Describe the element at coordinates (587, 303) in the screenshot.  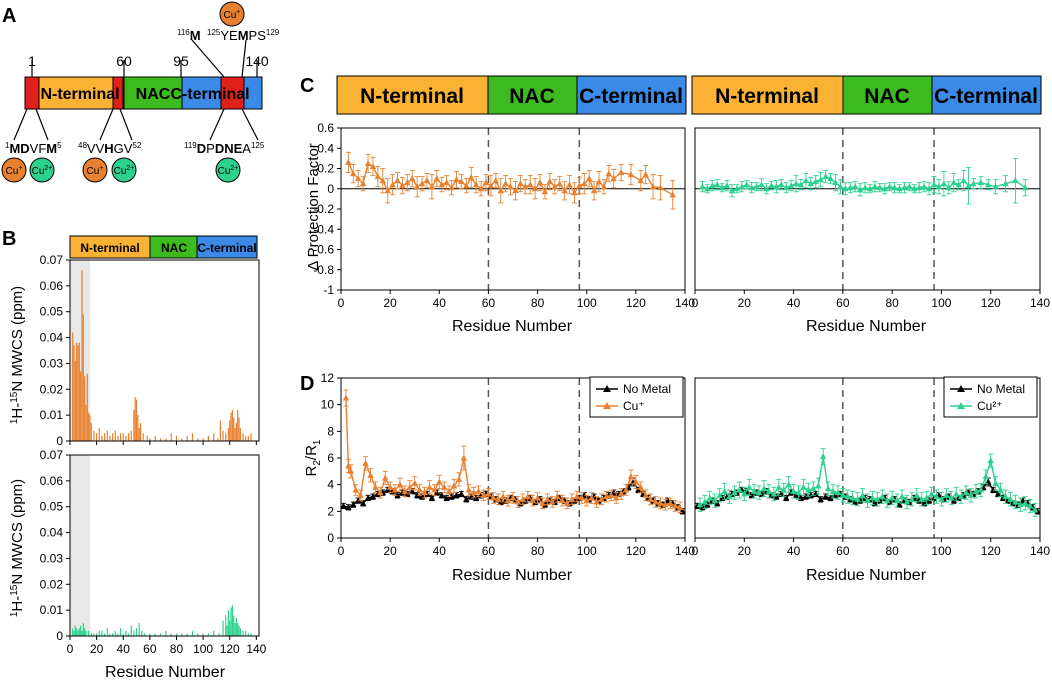
I see `x-tick-label-100: 100` at that location.